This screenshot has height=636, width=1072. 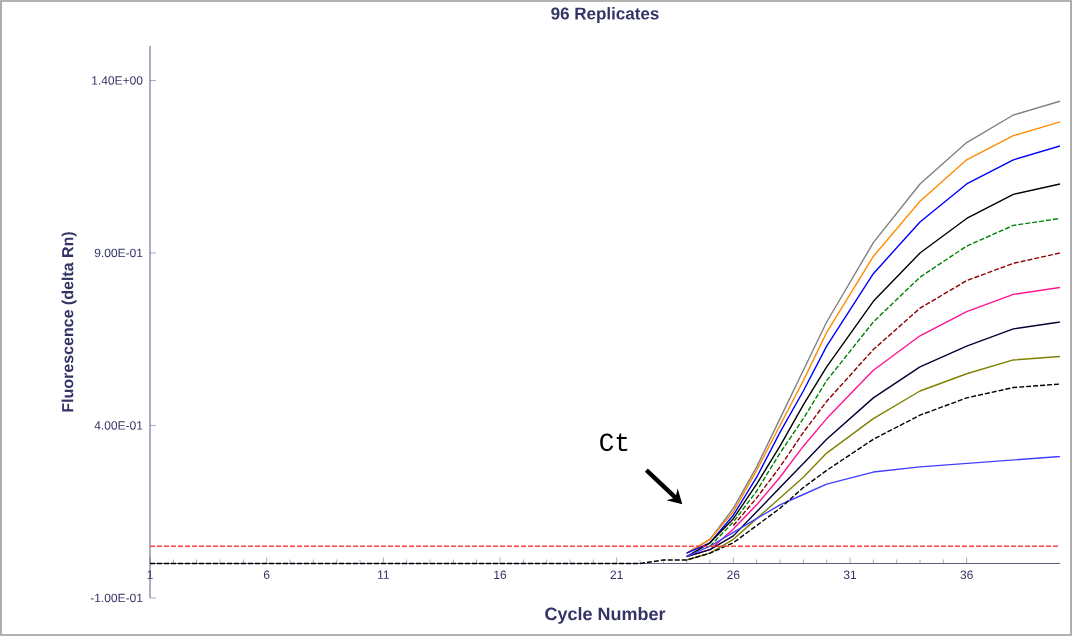 What do you see at coordinates (118, 253) in the screenshot?
I see `y-tick-label: 9.00E-01` at bounding box center [118, 253].